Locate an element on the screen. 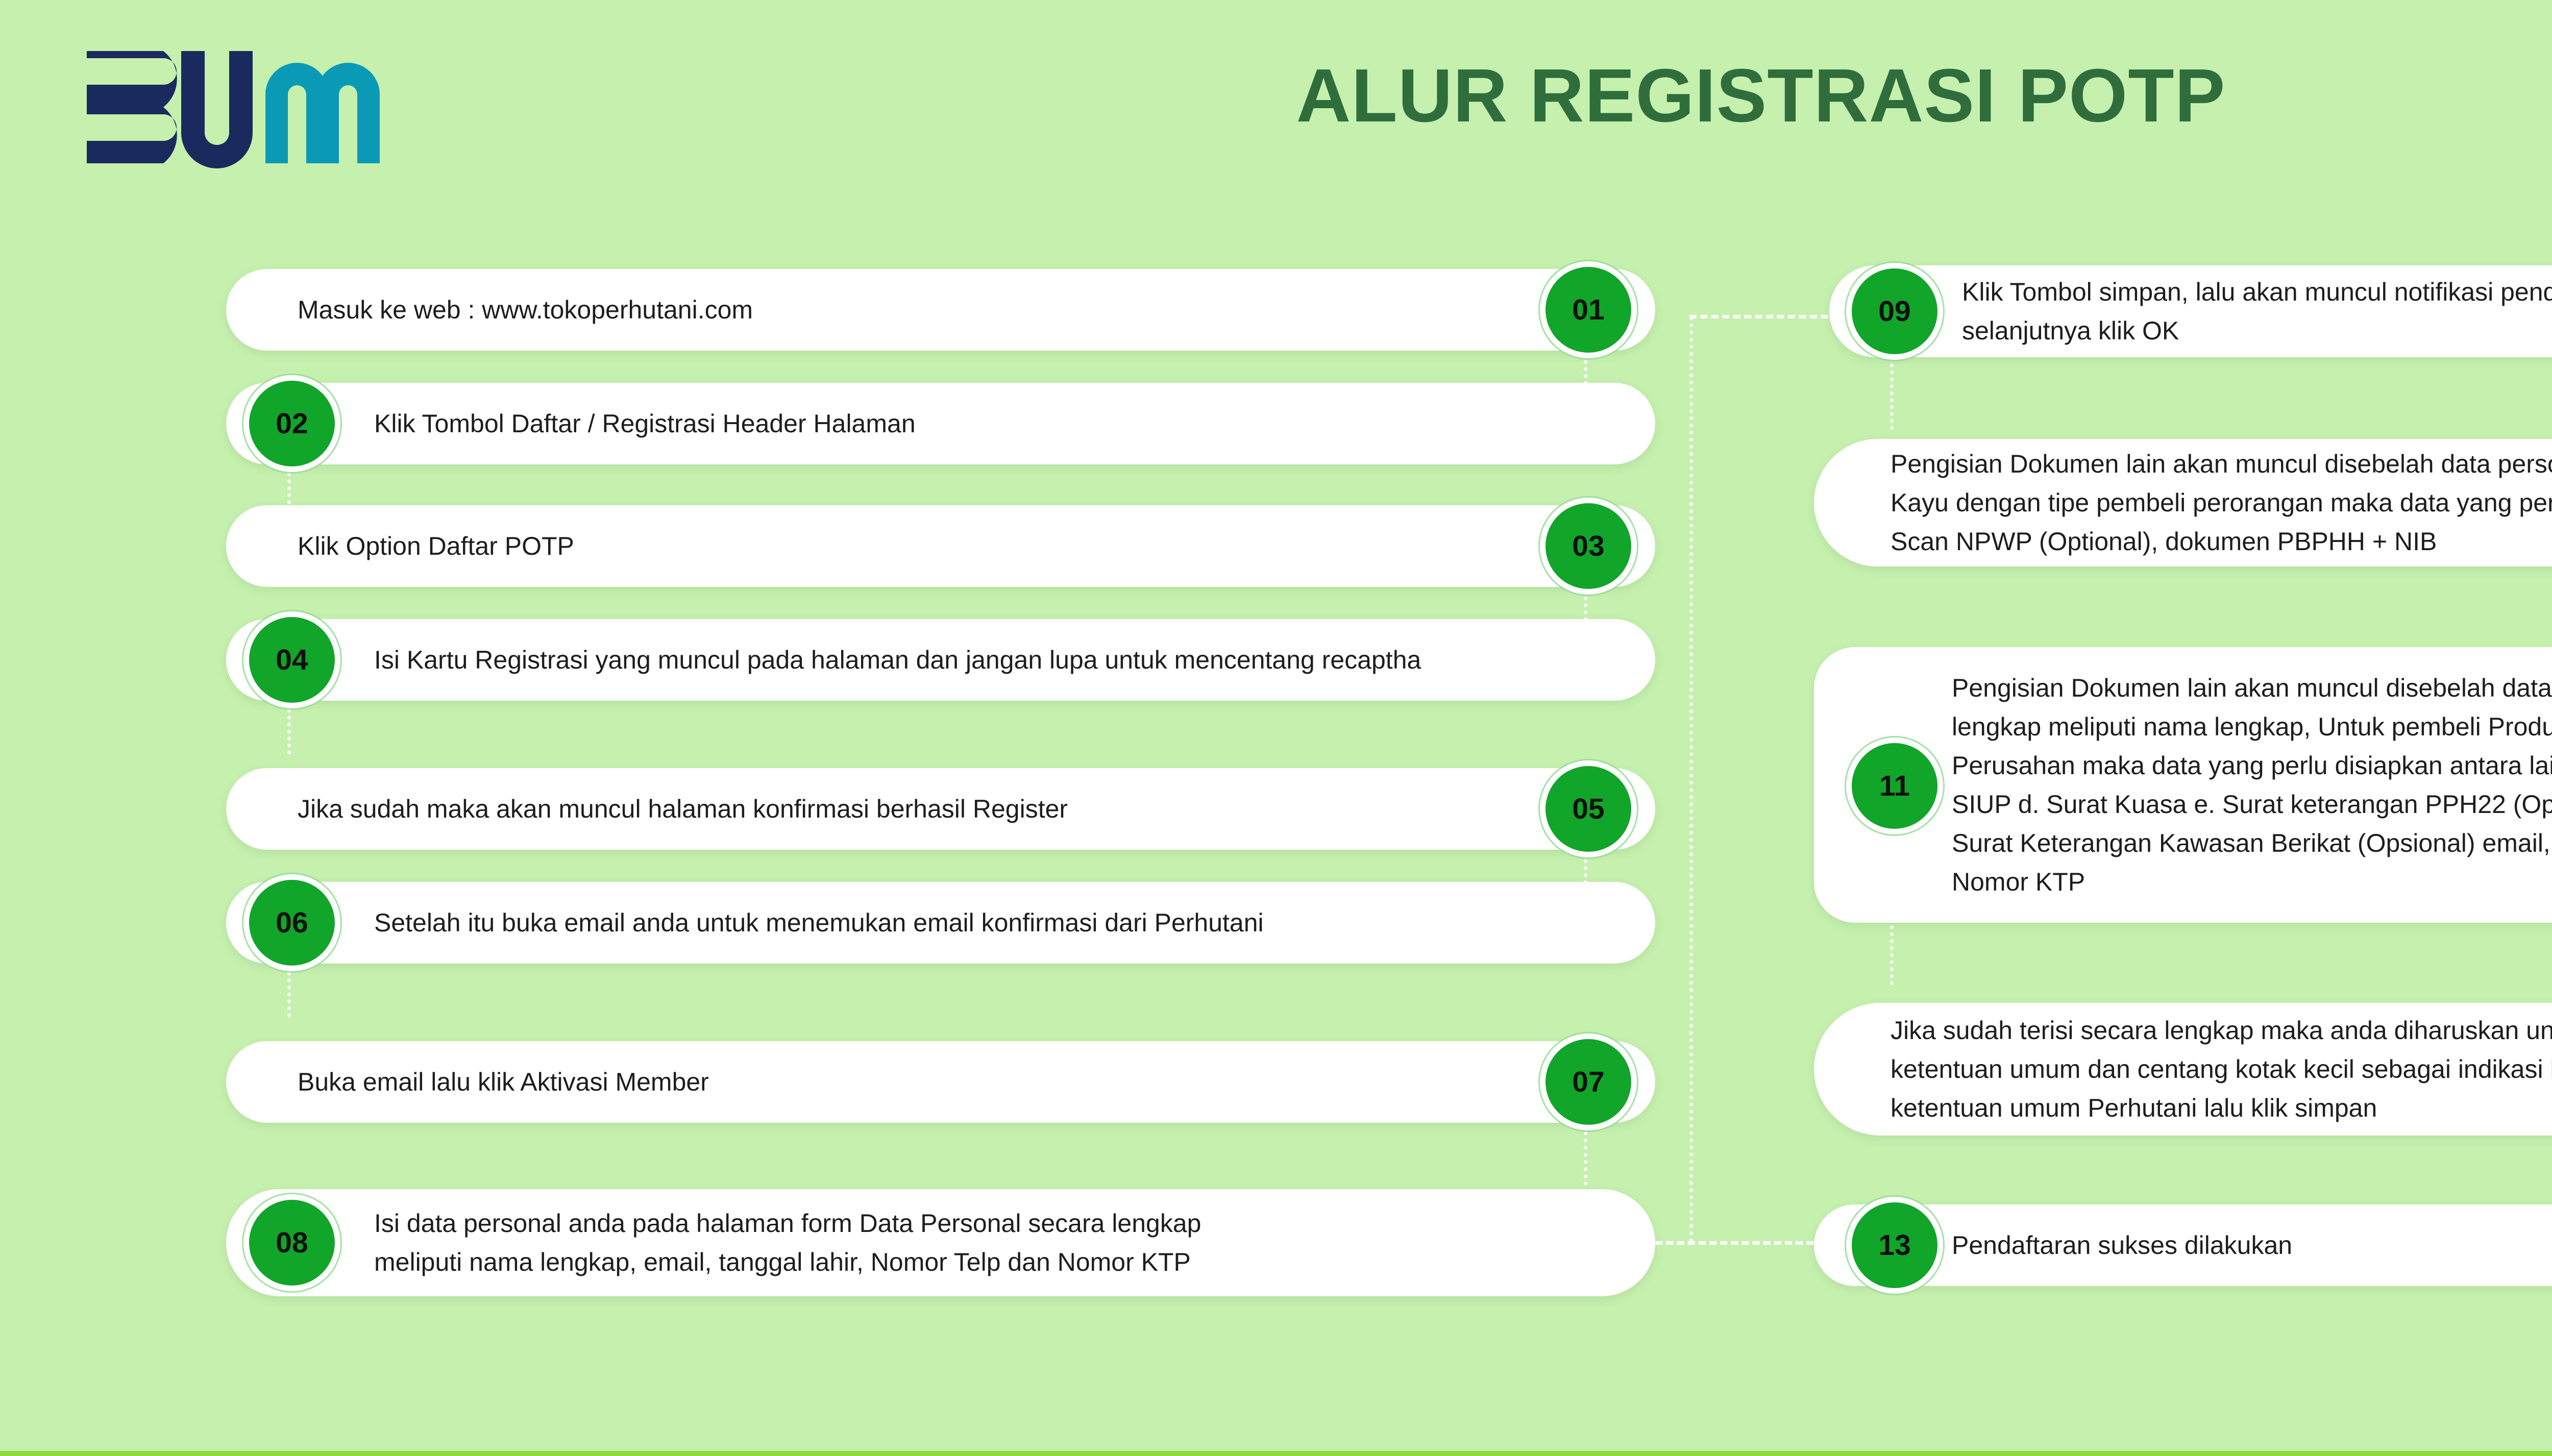 The height and width of the screenshot is (1456, 2552). step-badge-06: 06 is located at coordinates (292, 923).